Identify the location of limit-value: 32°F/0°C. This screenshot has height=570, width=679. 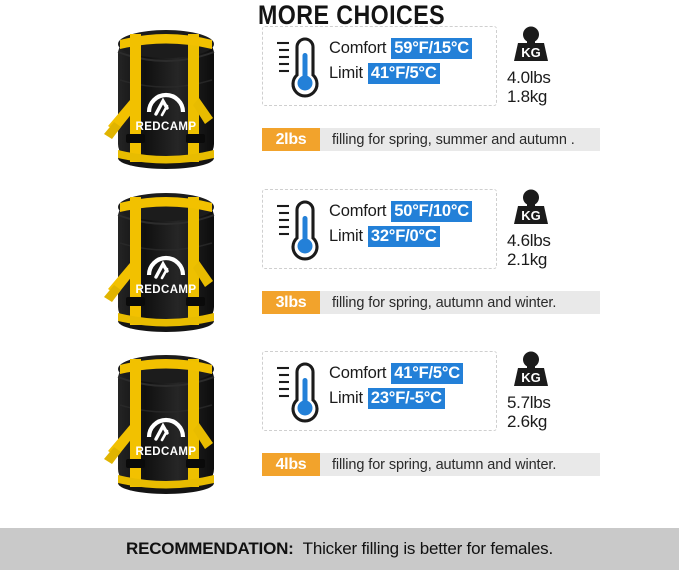
(403, 236).